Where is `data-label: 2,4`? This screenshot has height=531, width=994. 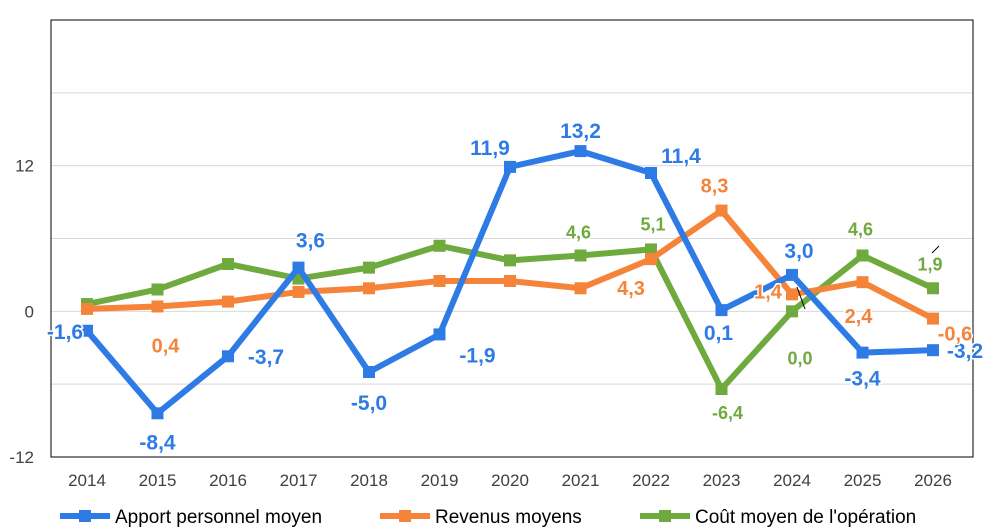
data-label: 2,4 is located at coordinates (859, 317).